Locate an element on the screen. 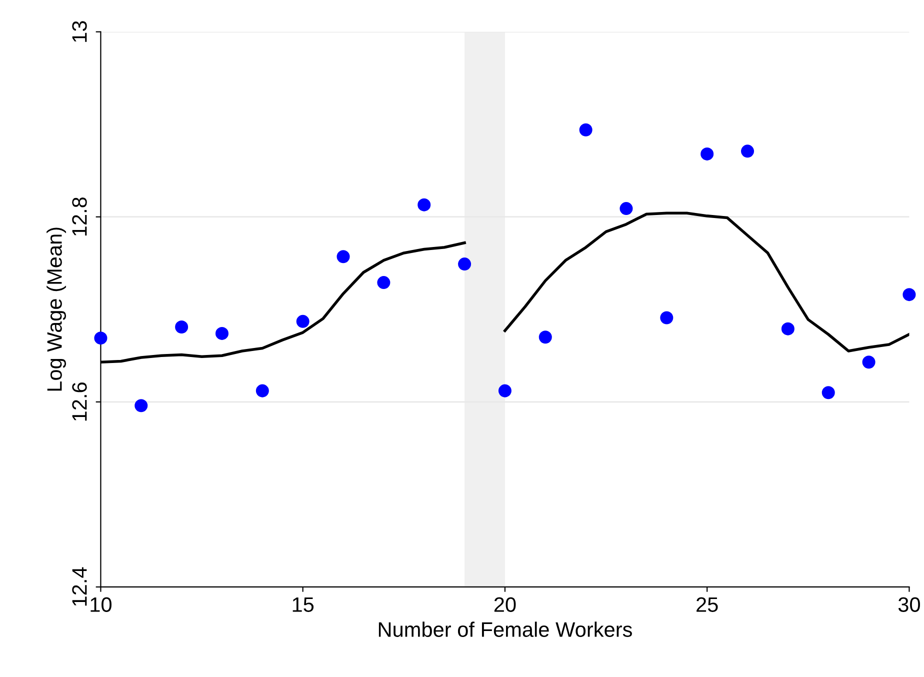 This screenshot has height=677, width=924. y-tick-label: 12.8 is located at coordinates (79, 216).